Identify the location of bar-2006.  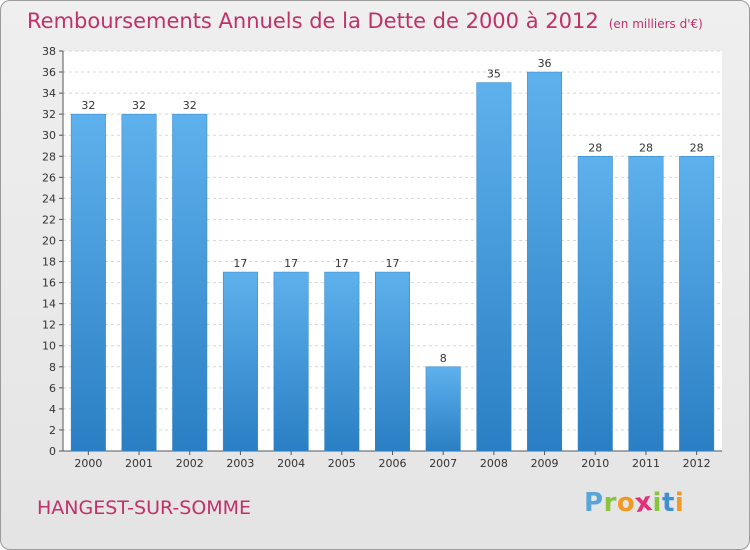
(392, 361).